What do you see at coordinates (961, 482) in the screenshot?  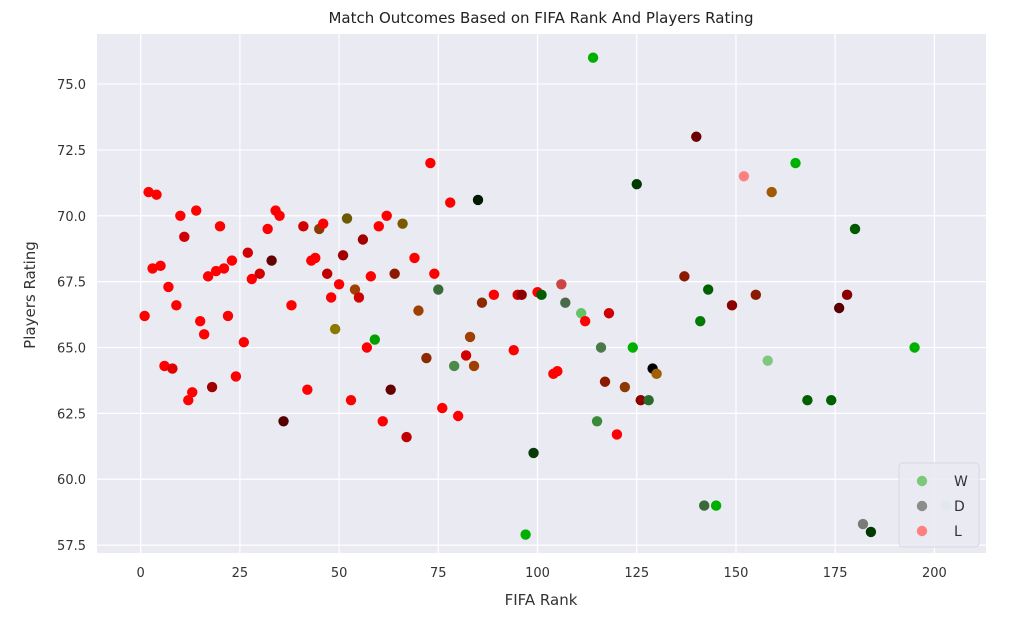 I see `legend-label: W` at bounding box center [961, 482].